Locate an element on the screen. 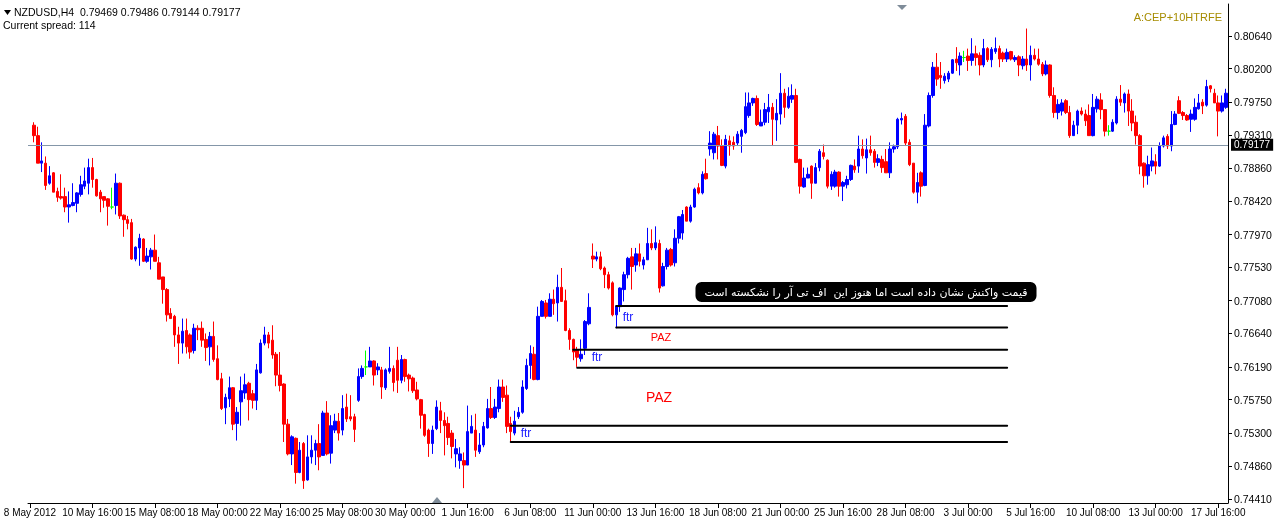  y-tick-label: 0.80200 is located at coordinates (1253, 68).